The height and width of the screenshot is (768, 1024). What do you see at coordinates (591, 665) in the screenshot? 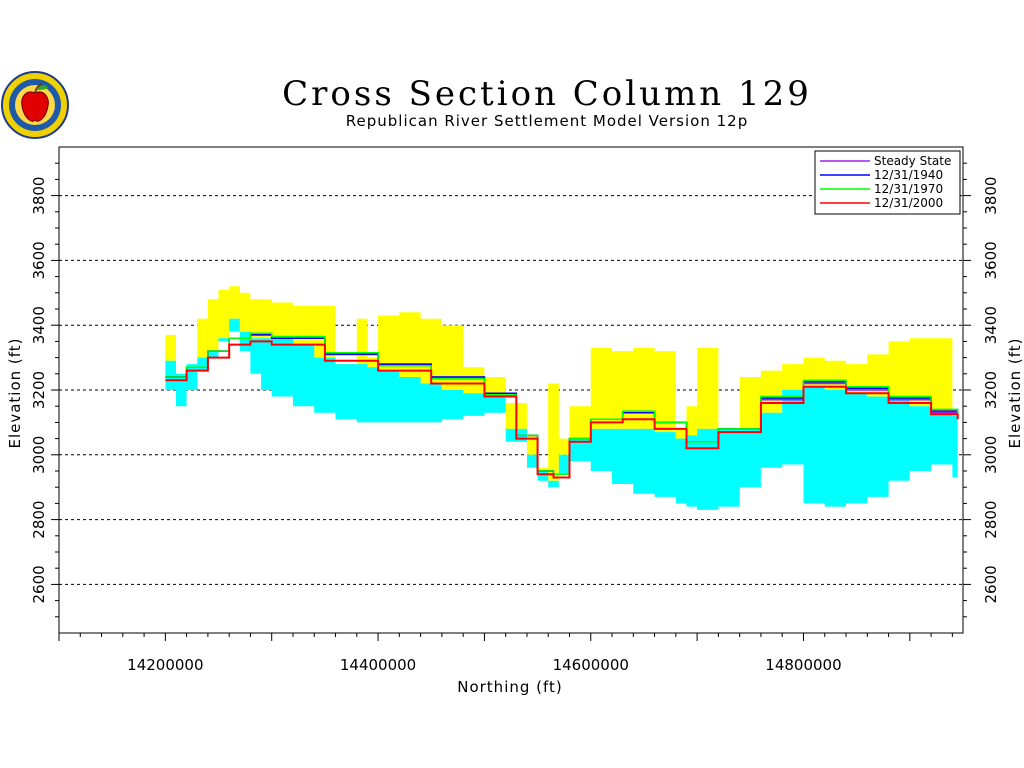
I see `x-tick-label: 14600000` at bounding box center [591, 665].